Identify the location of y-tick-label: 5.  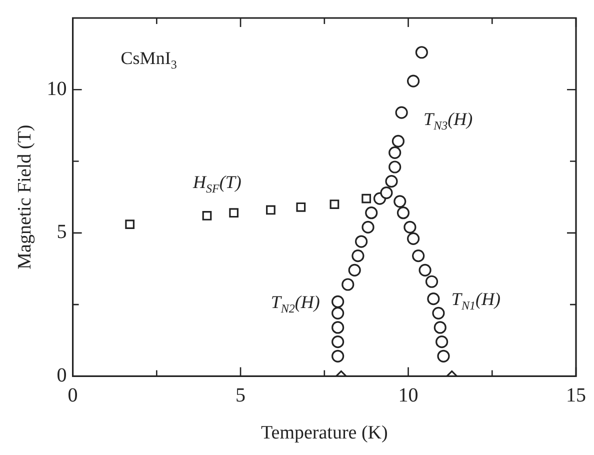
(61, 232).